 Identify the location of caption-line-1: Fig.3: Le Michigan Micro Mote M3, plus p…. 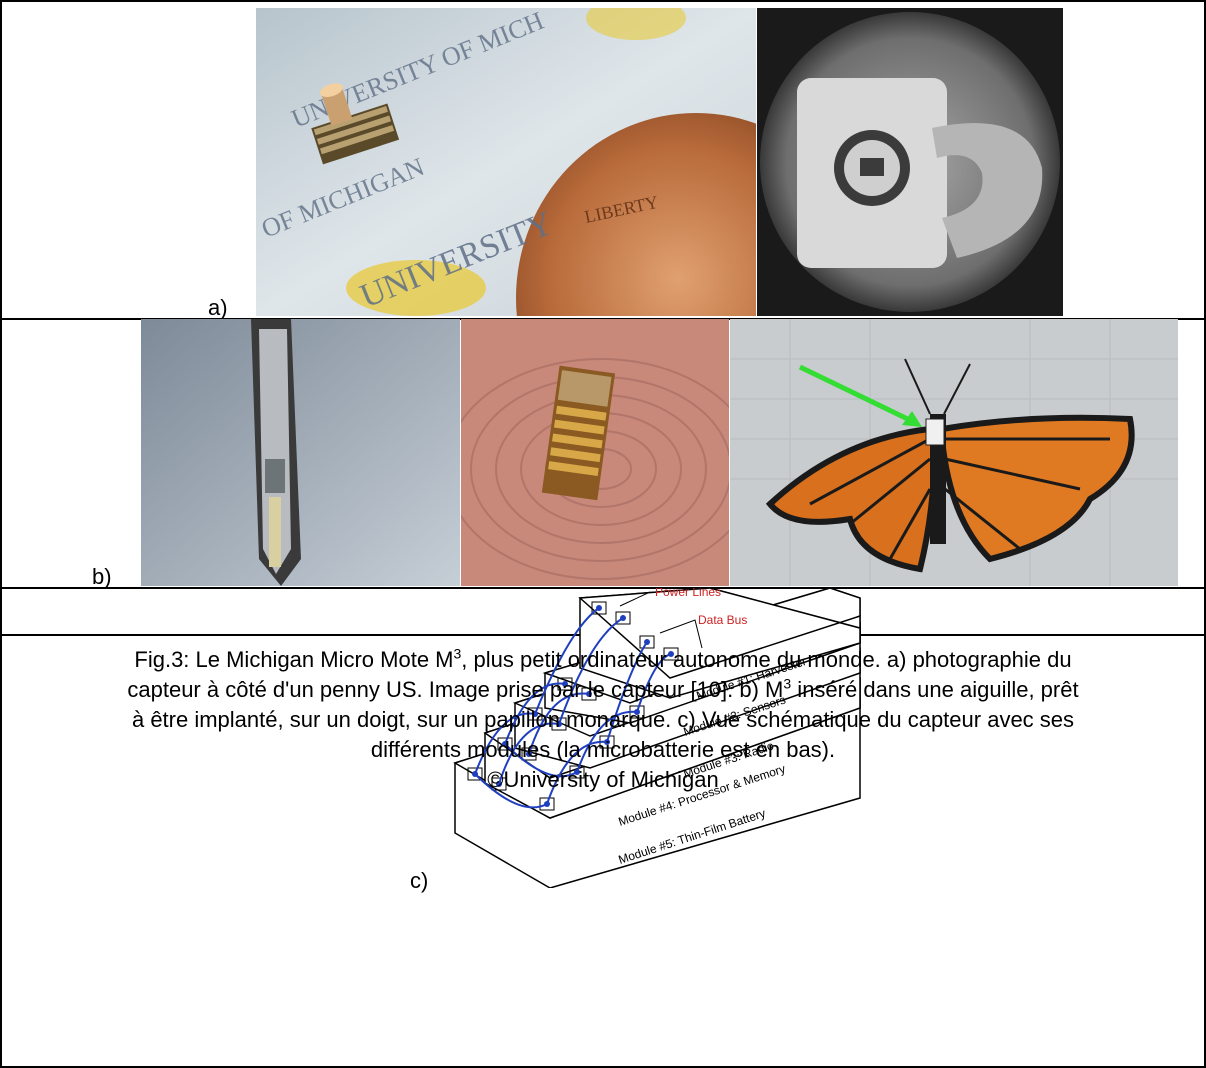
(603, 658).